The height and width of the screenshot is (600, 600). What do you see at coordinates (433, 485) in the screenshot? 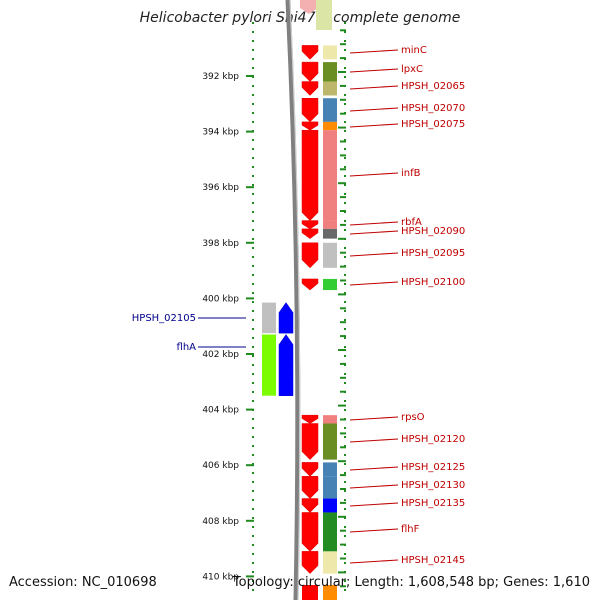
I see `gene-label: HPSH_02130` at bounding box center [433, 485].